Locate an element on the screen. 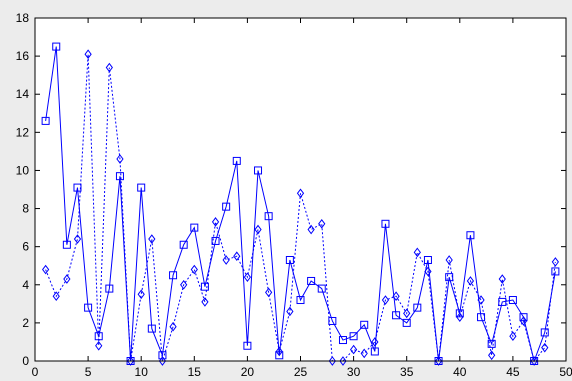 This screenshot has width=572, height=381. y-tick-label: 8 is located at coordinates (25, 209).